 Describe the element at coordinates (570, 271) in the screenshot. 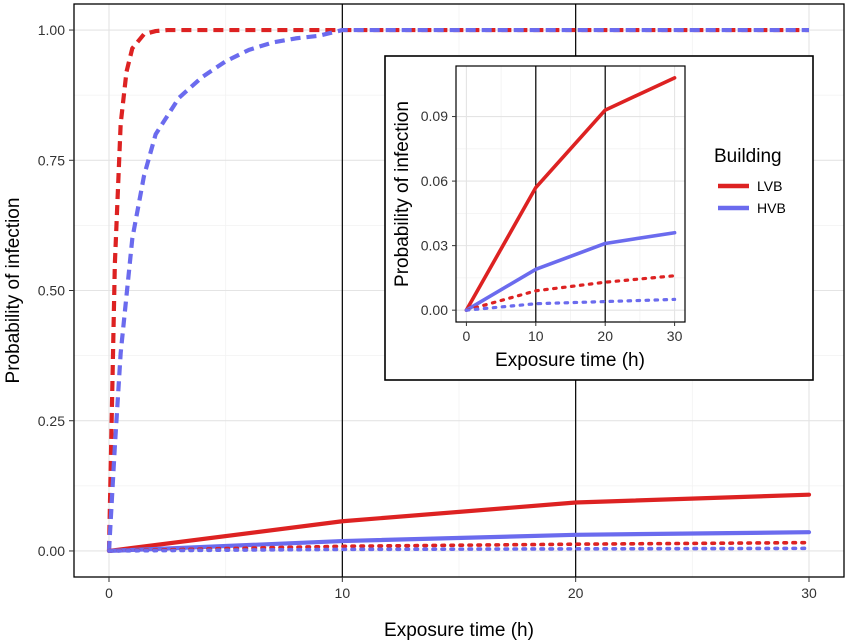

I see `inset-series-hvb-solid` at that location.